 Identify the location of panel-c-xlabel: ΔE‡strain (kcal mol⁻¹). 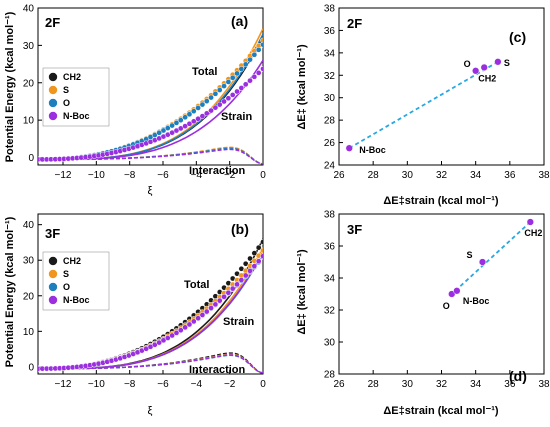
(441, 201).